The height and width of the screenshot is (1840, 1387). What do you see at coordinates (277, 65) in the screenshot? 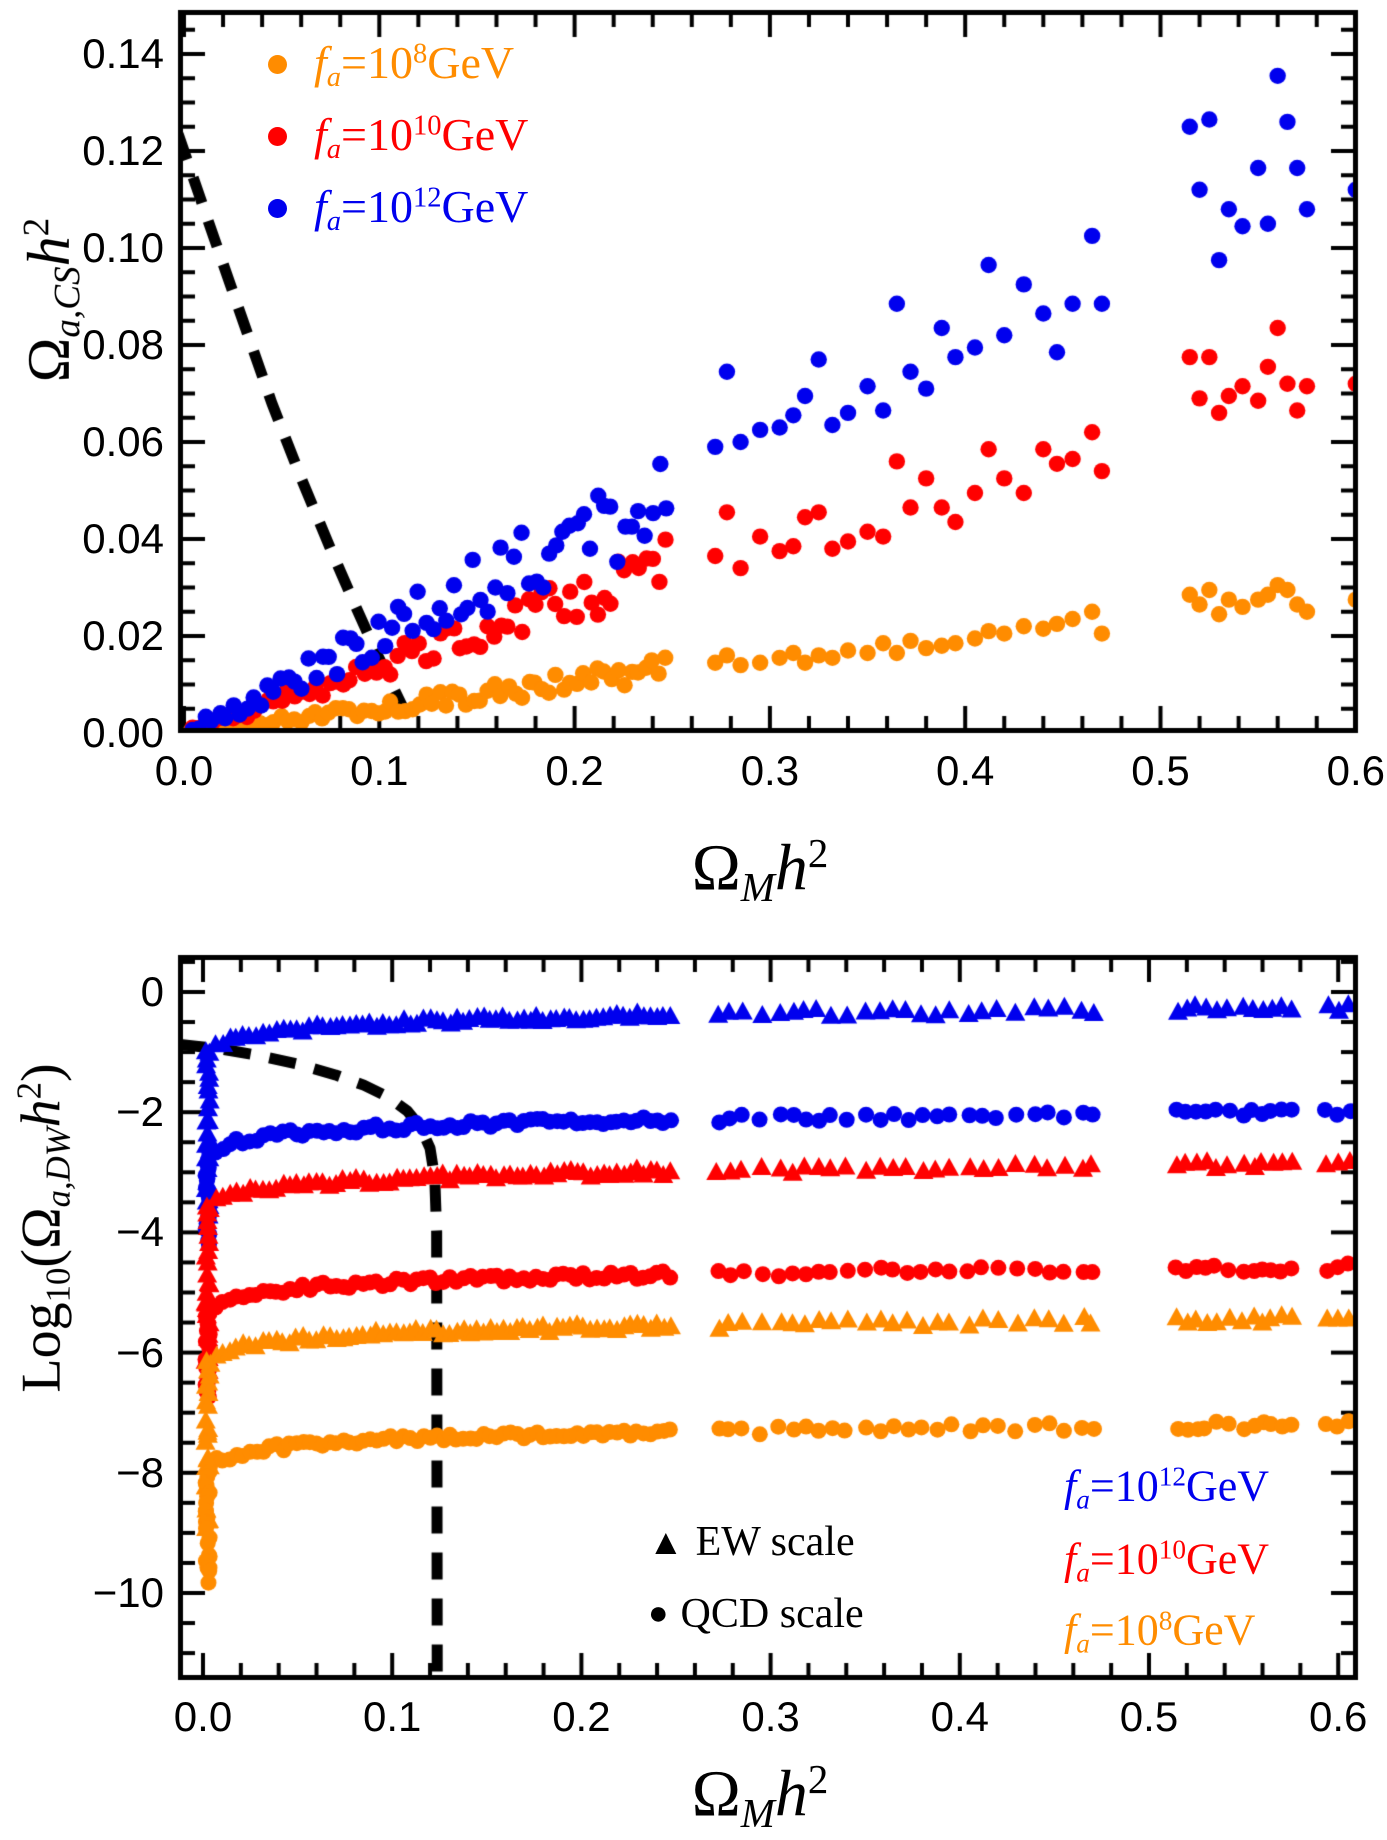
I see `orange-dot-icon` at bounding box center [277, 65].